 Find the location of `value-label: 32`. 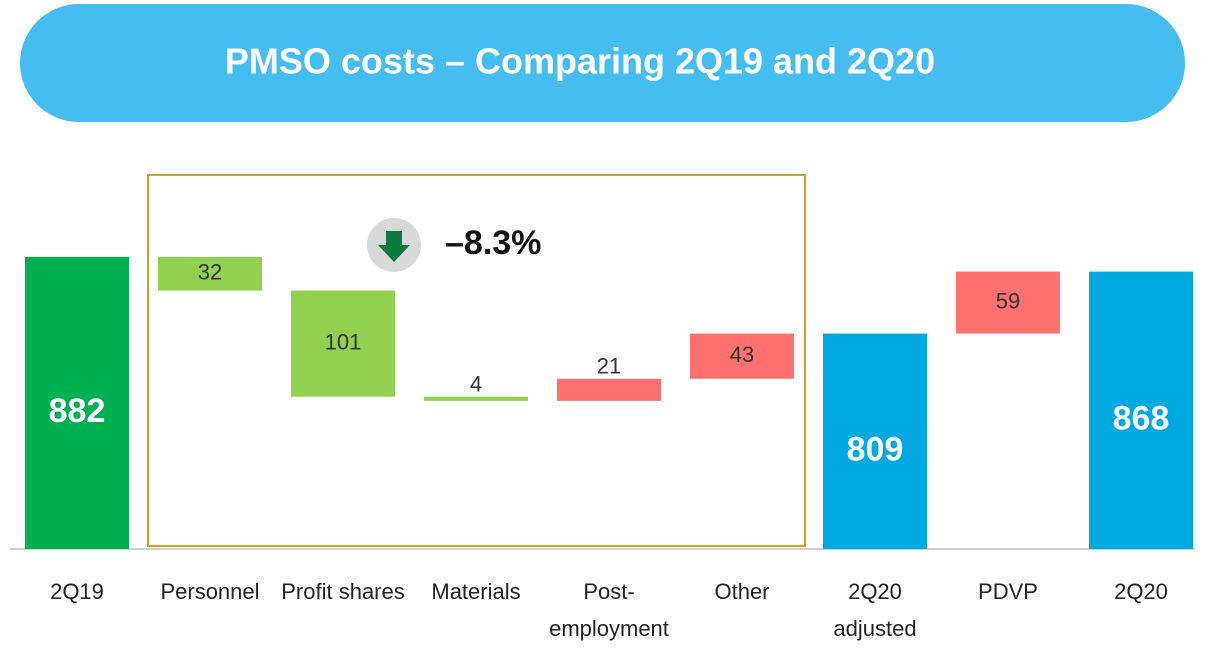

value-label: 32 is located at coordinates (210, 272).